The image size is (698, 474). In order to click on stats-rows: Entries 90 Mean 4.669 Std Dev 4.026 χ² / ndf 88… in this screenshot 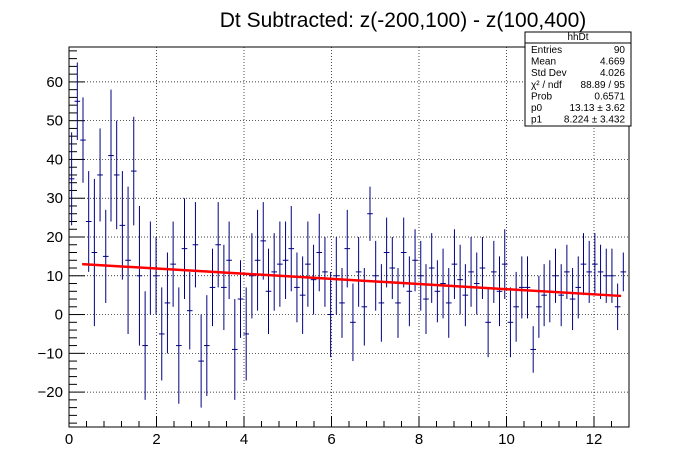, I will do `click(578, 85)`.